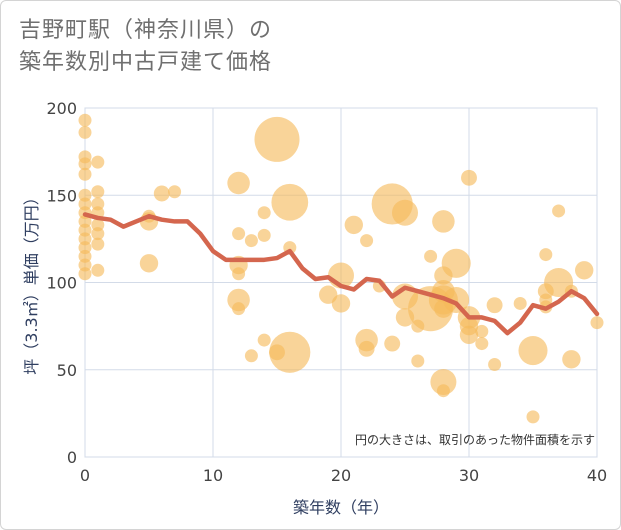 The width and height of the screenshot is (621, 530). Describe the element at coordinates (85, 475) in the screenshot. I see `x-tick-label: 0` at that location.